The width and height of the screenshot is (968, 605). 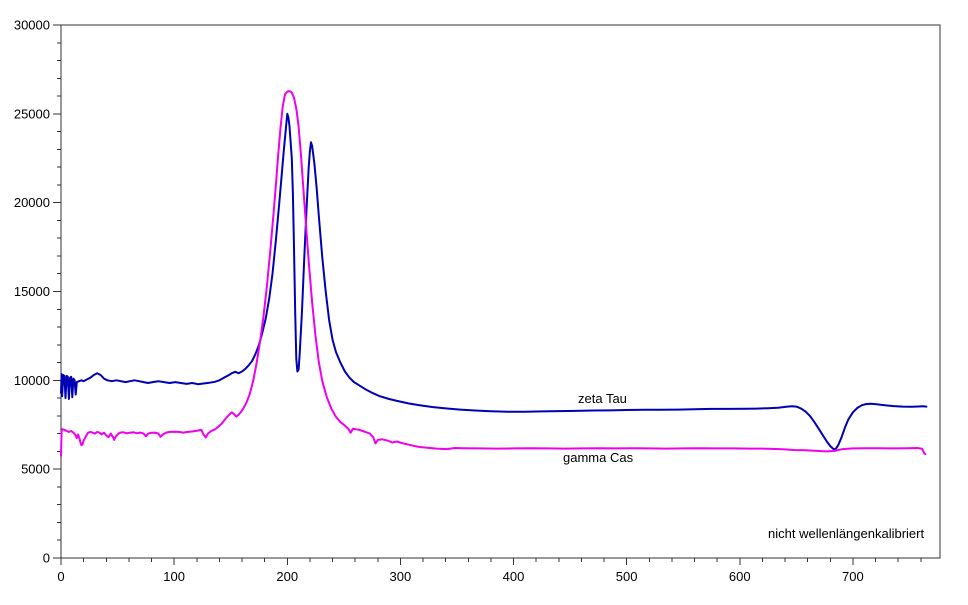 I want to click on x-axis-tick-label: 600, so click(x=740, y=576).